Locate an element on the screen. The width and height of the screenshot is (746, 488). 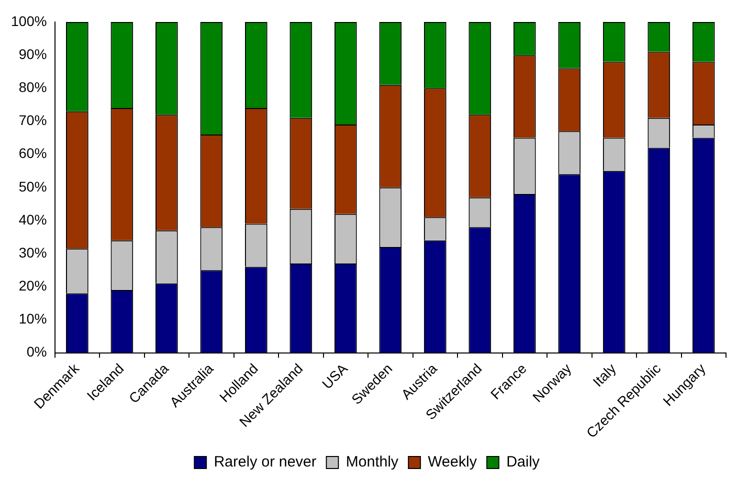
y-tick-label: 70% is located at coordinates (32, 120).